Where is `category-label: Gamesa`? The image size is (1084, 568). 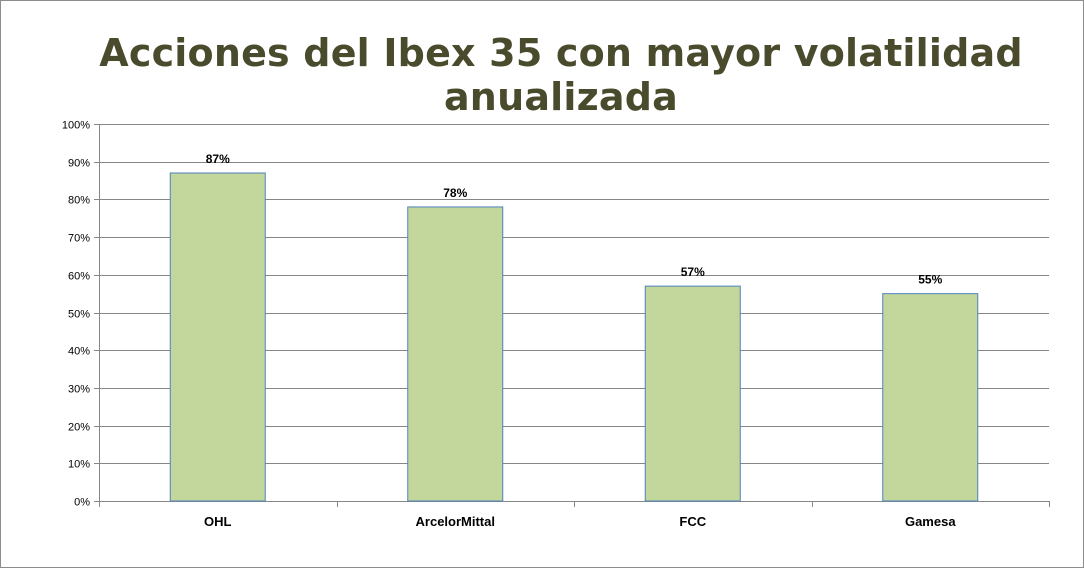
category-label: Gamesa is located at coordinates (930, 521).